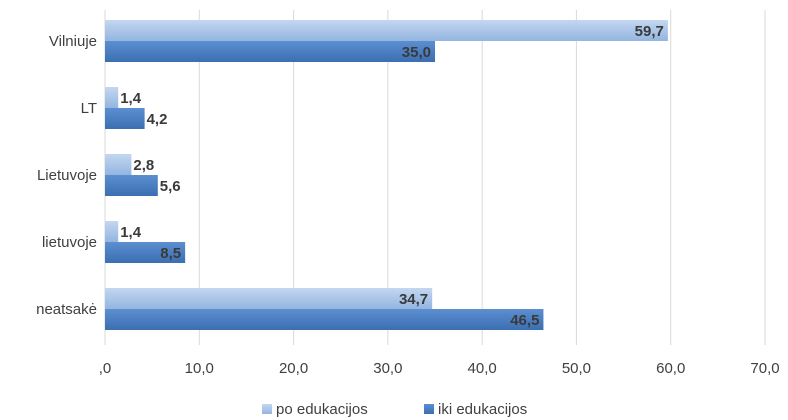  What do you see at coordinates (576, 368) in the screenshot?
I see `x-tick-label: 50,0` at bounding box center [576, 368].